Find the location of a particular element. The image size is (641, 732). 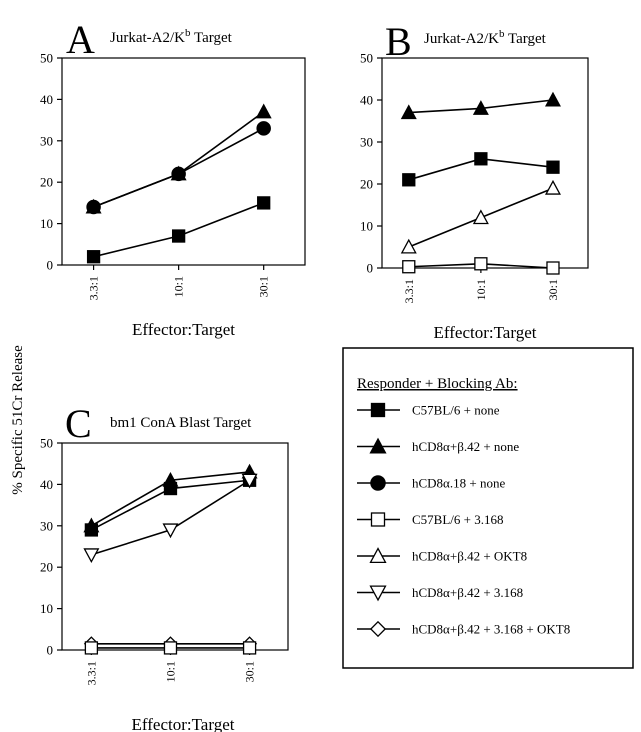

panel-b-letter: B is located at coordinates (398, 41).